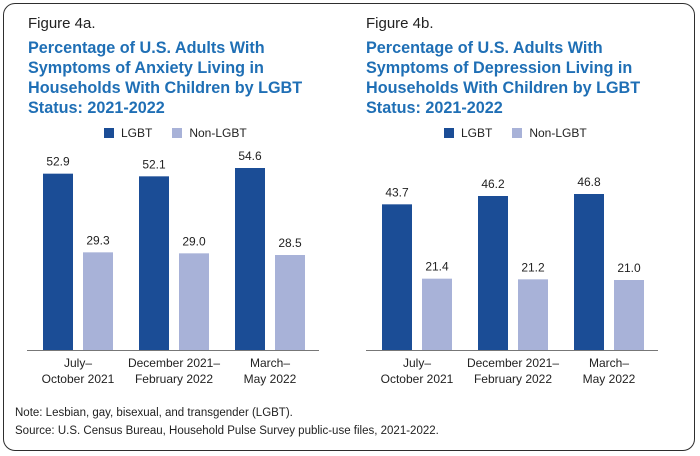  What do you see at coordinates (146, 68) in the screenshot?
I see `figure-4a-title-line: Symptoms of Anxiety Living in` at bounding box center [146, 68].